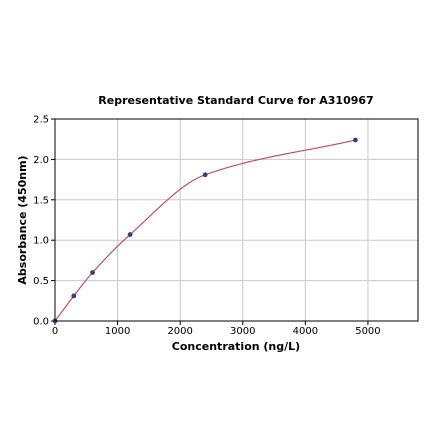 The image size is (440, 445). I want to click on y-tick-label: 1.0, so click(41, 241).